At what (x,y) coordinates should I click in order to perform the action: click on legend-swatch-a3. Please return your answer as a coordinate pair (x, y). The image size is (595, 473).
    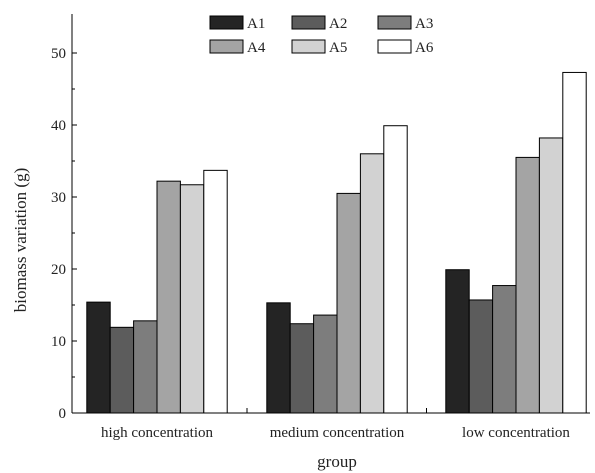
    Looking at the image, I should click on (394, 22).